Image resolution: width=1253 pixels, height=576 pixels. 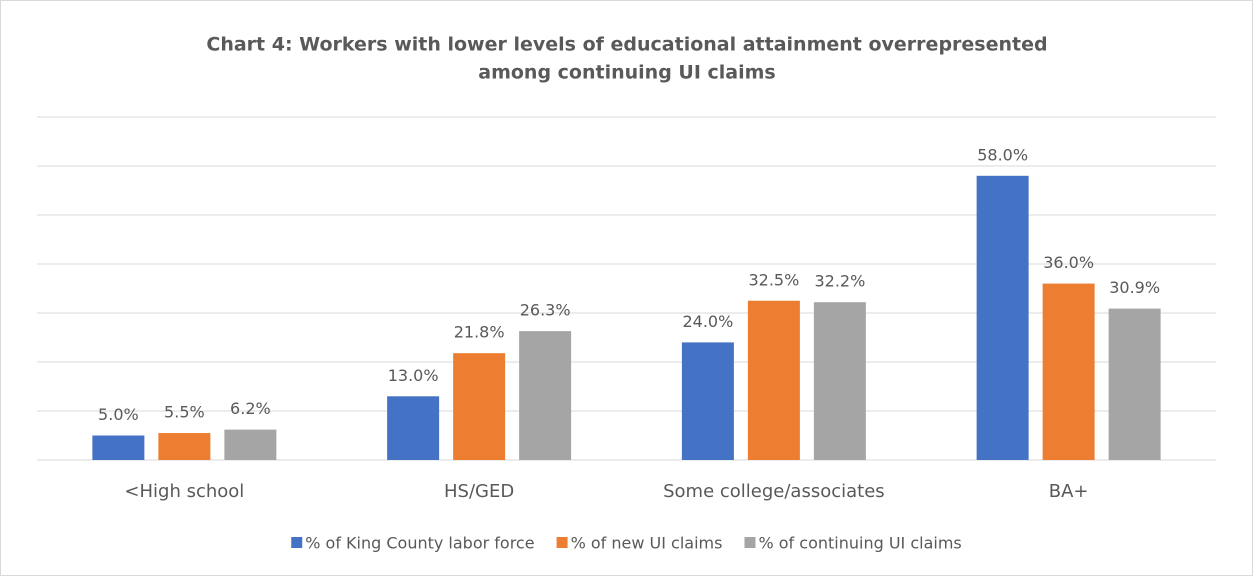 I want to click on x-tick-label: Some college/associates, so click(x=774, y=491).